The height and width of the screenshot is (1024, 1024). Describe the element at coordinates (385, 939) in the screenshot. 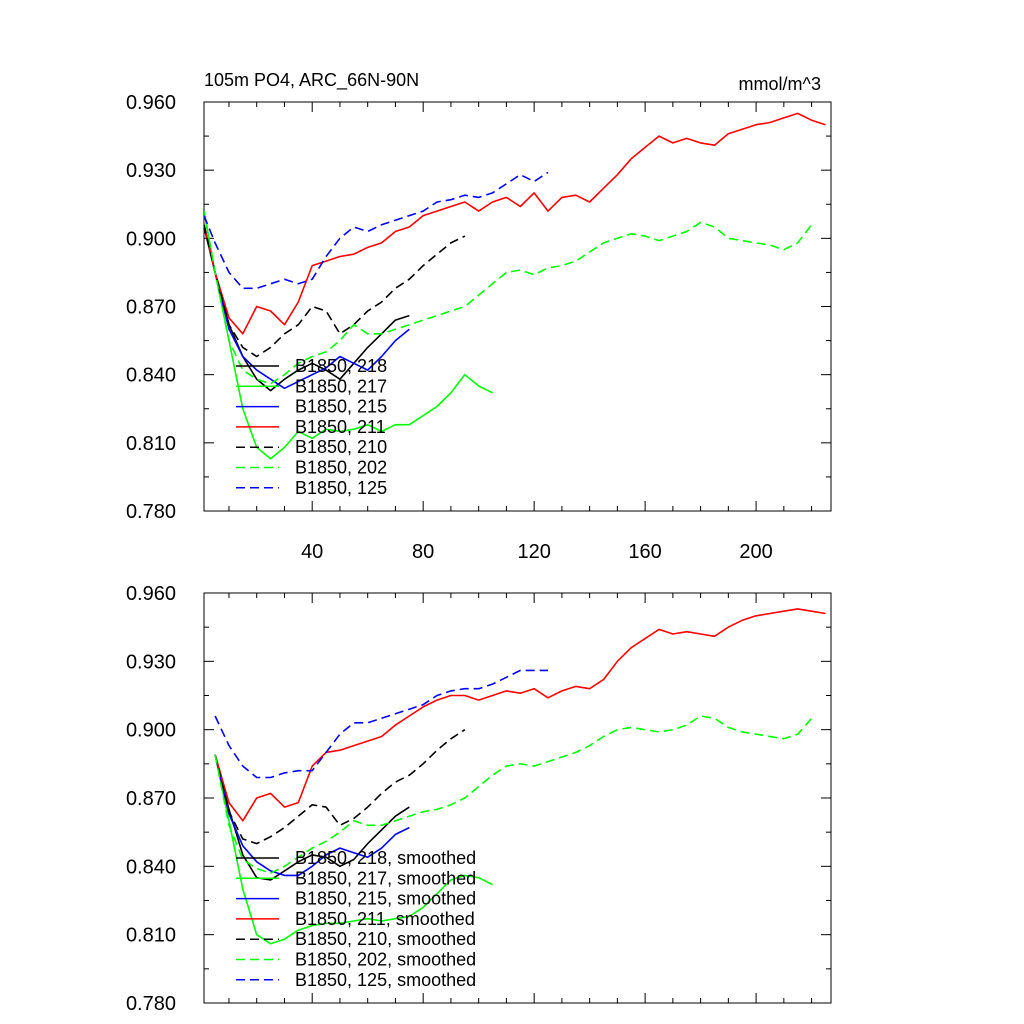

I see `legend-label-5: B1850, 210, smoothed` at that location.